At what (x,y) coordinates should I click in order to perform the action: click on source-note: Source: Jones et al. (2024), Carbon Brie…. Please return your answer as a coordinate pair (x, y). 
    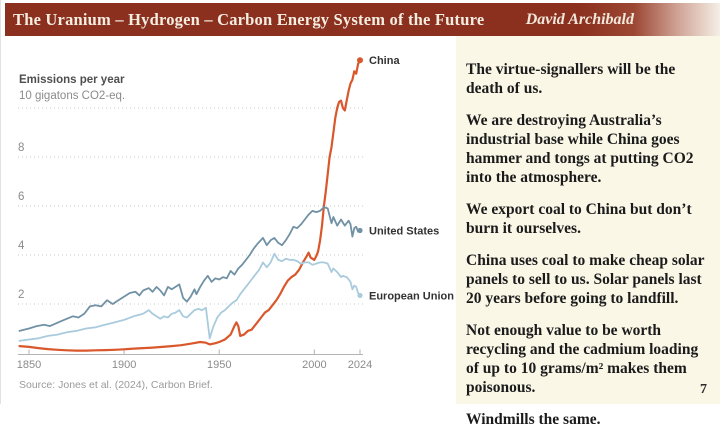
    Looking at the image, I should click on (116, 385).